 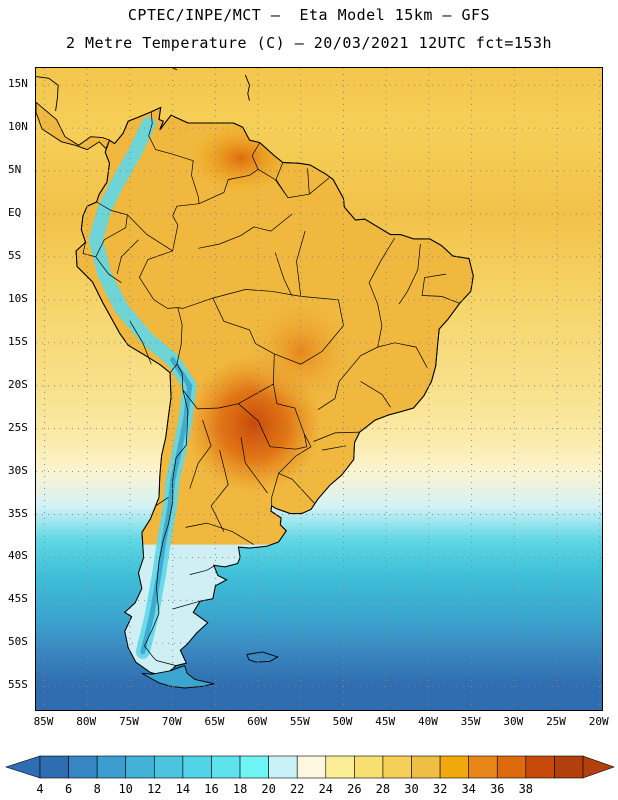 I want to click on longitude-label: 35W, so click(x=470, y=721).